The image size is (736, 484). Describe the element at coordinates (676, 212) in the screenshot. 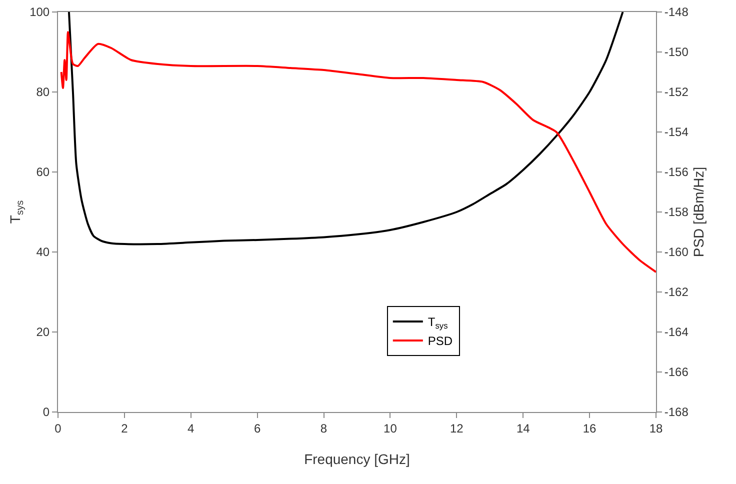

I see `y2-tick-label: -158` at that location.